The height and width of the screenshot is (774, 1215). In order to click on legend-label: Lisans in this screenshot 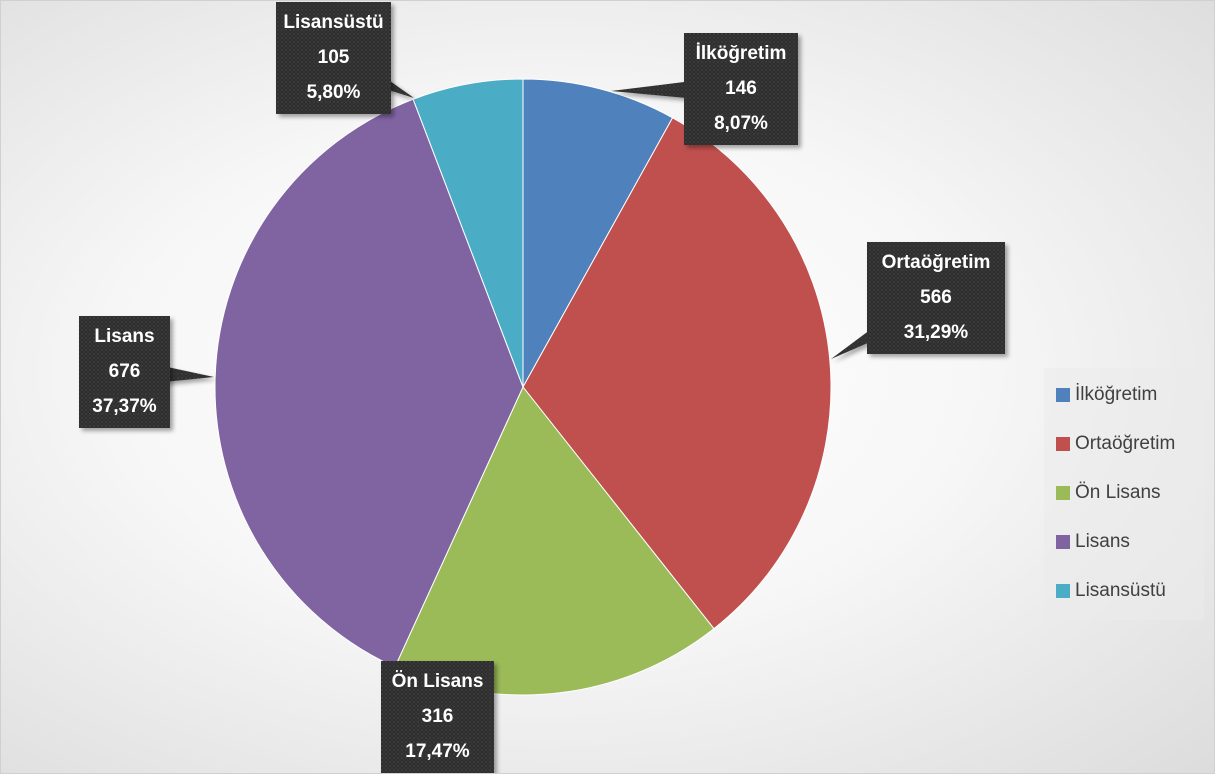, I will do `click(1102, 541)`.